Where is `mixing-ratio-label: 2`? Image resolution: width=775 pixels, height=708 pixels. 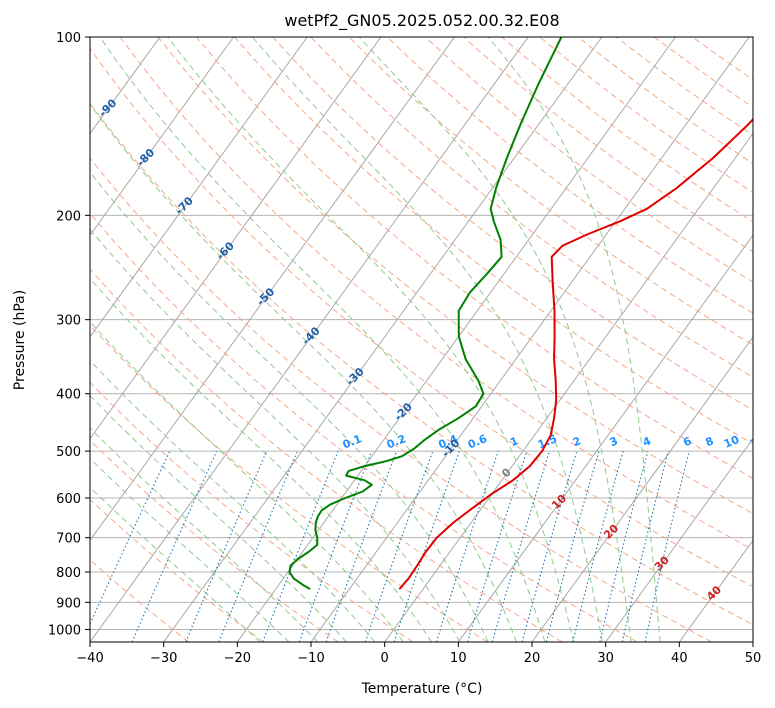
mixing-ratio-label: 2 is located at coordinates (577, 441).